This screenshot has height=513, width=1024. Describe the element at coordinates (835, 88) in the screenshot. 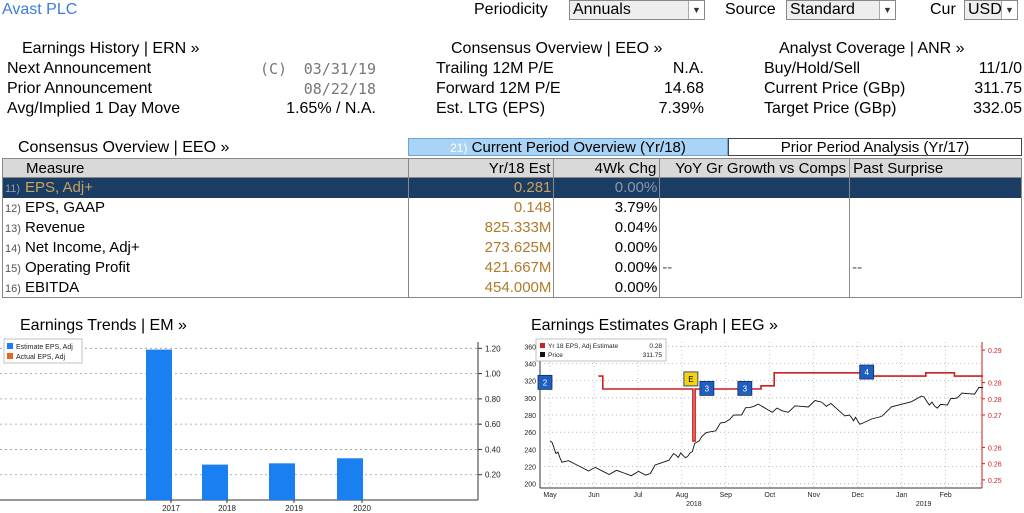

I see `current-price-label: Current Price (GBp)` at that location.